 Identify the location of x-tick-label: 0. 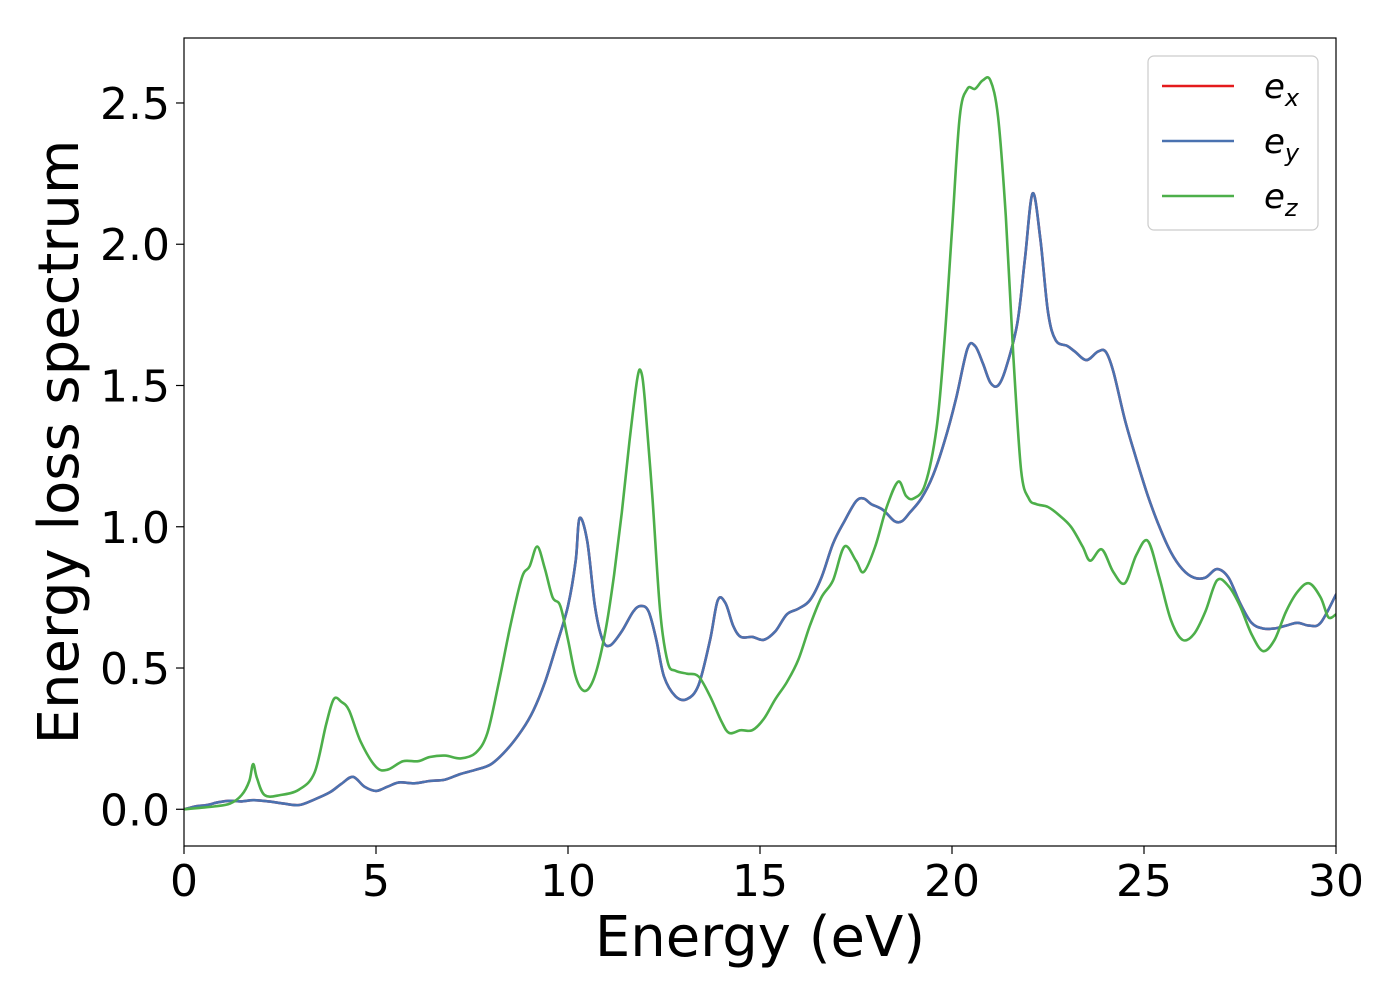
(184, 881).